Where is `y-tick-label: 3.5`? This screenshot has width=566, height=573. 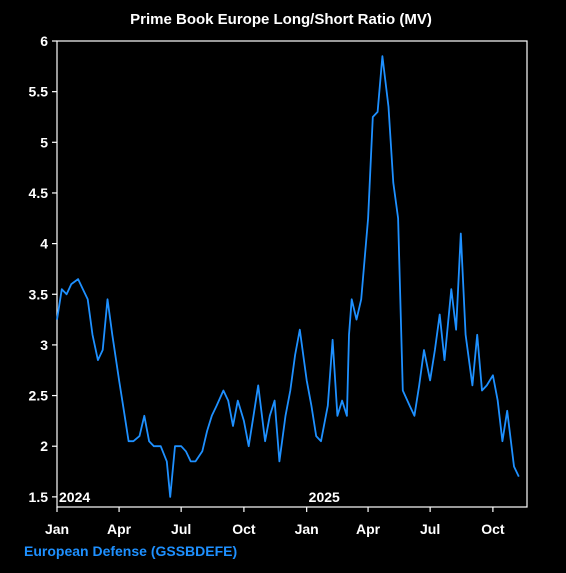
y-tick-label: 3.5 is located at coordinates (39, 294).